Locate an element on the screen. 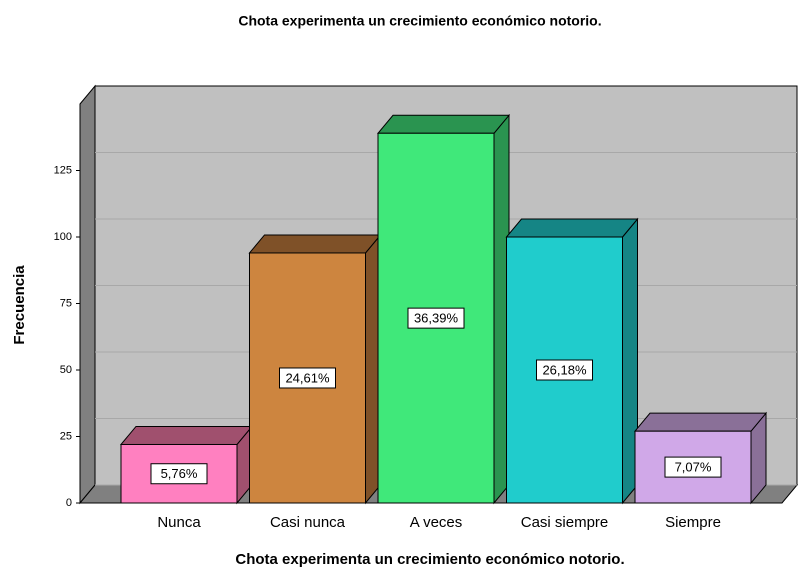 The height and width of the screenshot is (574, 798). data-label: 26,18% is located at coordinates (564, 369).